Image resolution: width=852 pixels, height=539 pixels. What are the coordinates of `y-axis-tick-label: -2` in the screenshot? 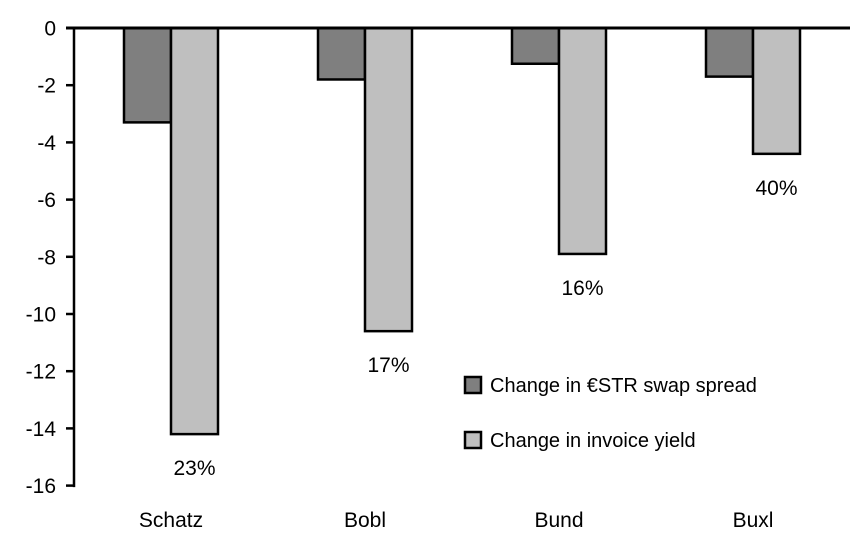 It's located at (46, 86).